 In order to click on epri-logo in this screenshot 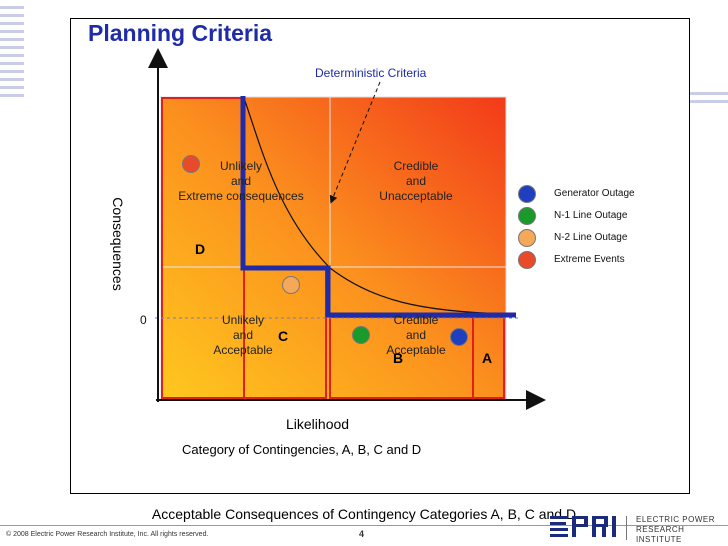, I will do `click(588, 528)`.